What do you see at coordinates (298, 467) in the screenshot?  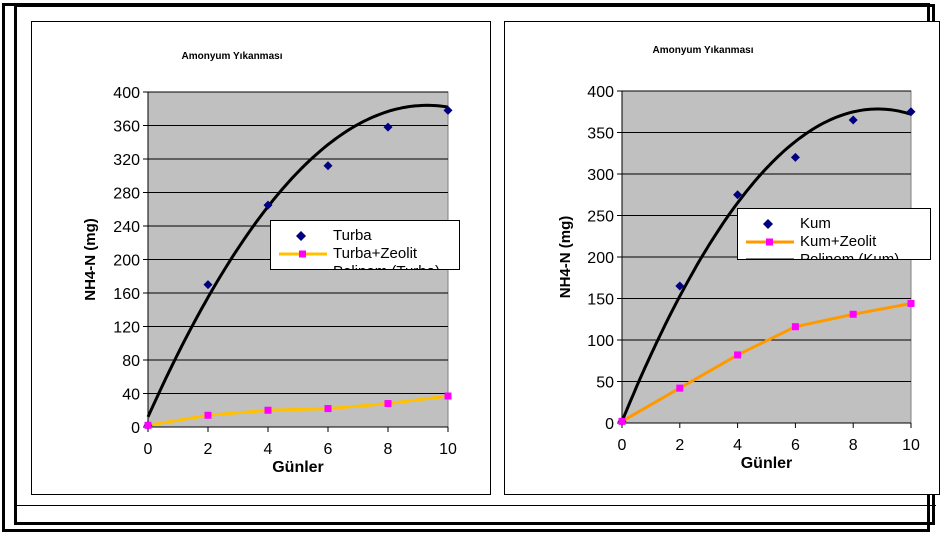 I see `left-x-axis-label: Günler` at bounding box center [298, 467].